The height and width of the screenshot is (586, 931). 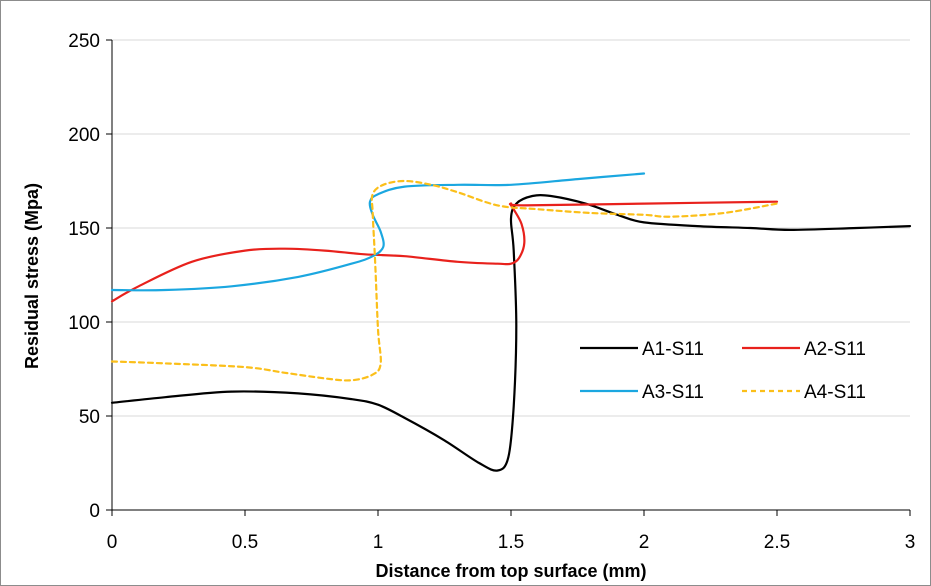 What do you see at coordinates (644, 542) in the screenshot?
I see `x-tick-label: 2` at bounding box center [644, 542].